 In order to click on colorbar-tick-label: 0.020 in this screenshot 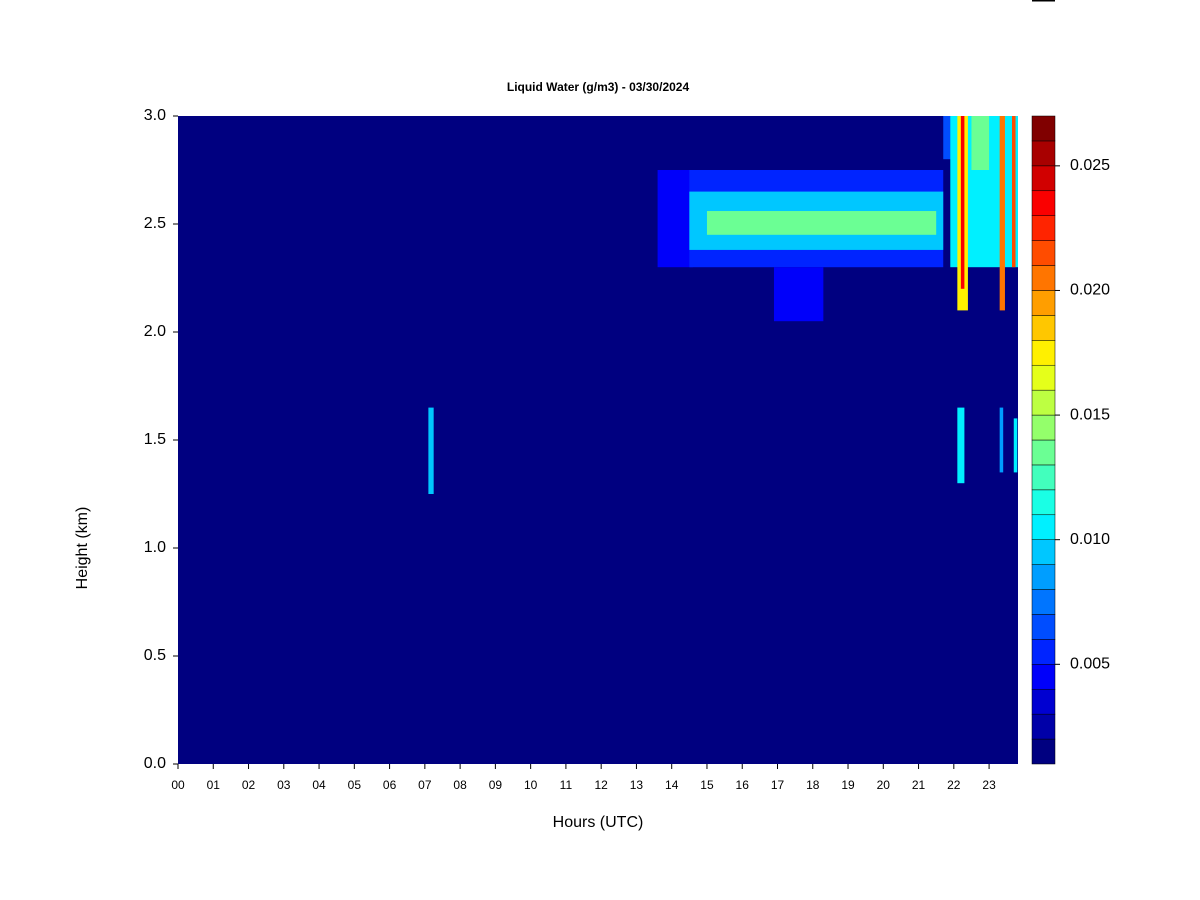, I will do `click(1090, 290)`.